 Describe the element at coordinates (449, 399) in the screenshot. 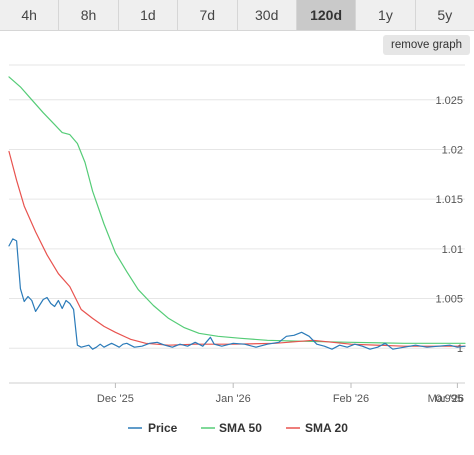

I see `y-tick-label: 0.995` at that location.